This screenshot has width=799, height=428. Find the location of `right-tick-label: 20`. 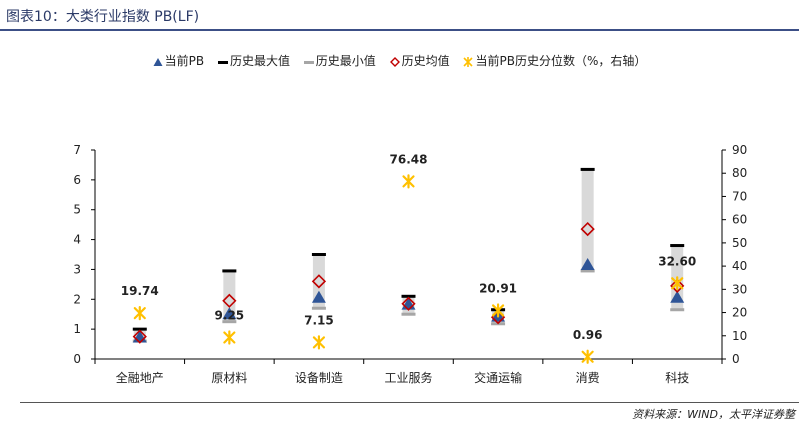

right-tick-label: 20 is located at coordinates (739, 313).